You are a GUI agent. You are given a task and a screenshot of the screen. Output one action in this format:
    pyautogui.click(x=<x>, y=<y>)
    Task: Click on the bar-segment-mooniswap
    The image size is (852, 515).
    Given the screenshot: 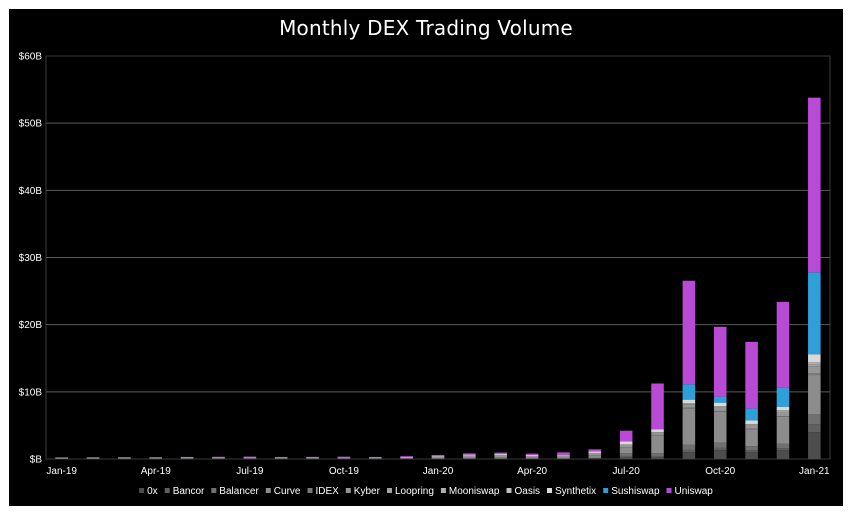 What is the action you would take?
    pyautogui.click(x=689, y=403)
    